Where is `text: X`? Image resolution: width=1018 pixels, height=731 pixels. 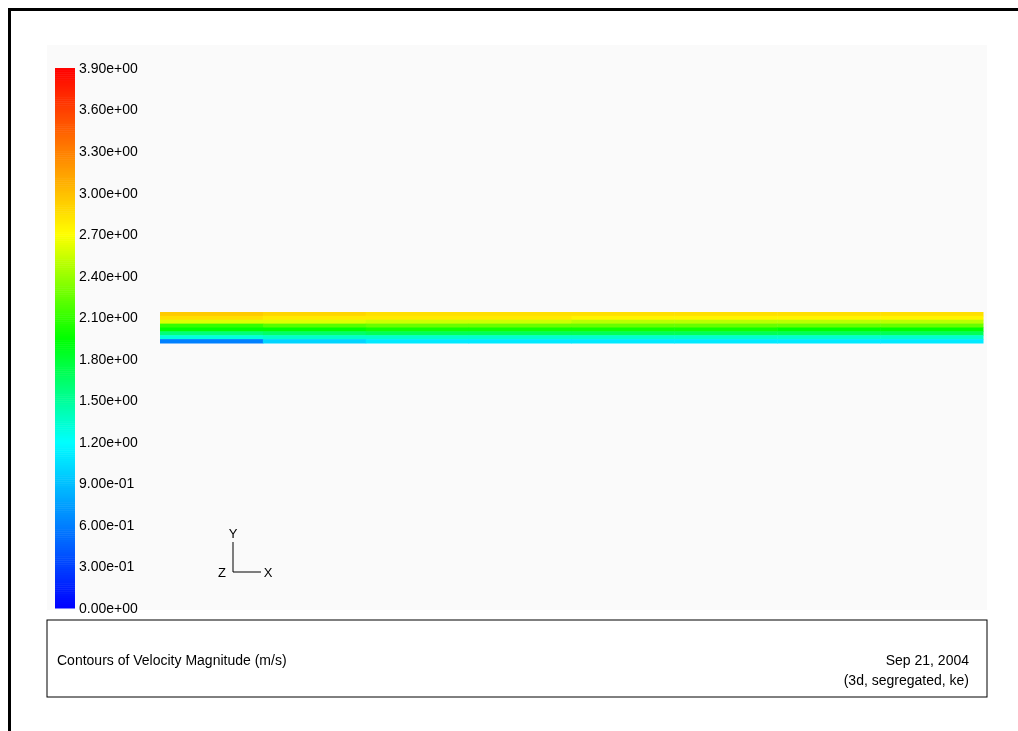 text: X is located at coordinates (268, 572).